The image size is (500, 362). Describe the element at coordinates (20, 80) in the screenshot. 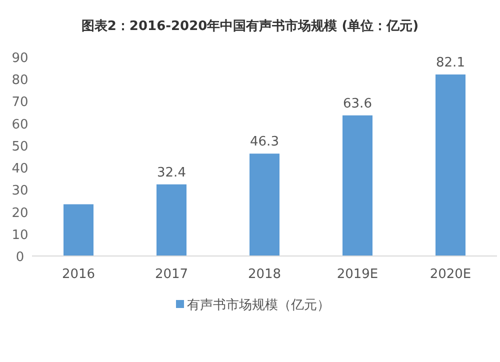

I see `y-tick-label: 80` at that location.